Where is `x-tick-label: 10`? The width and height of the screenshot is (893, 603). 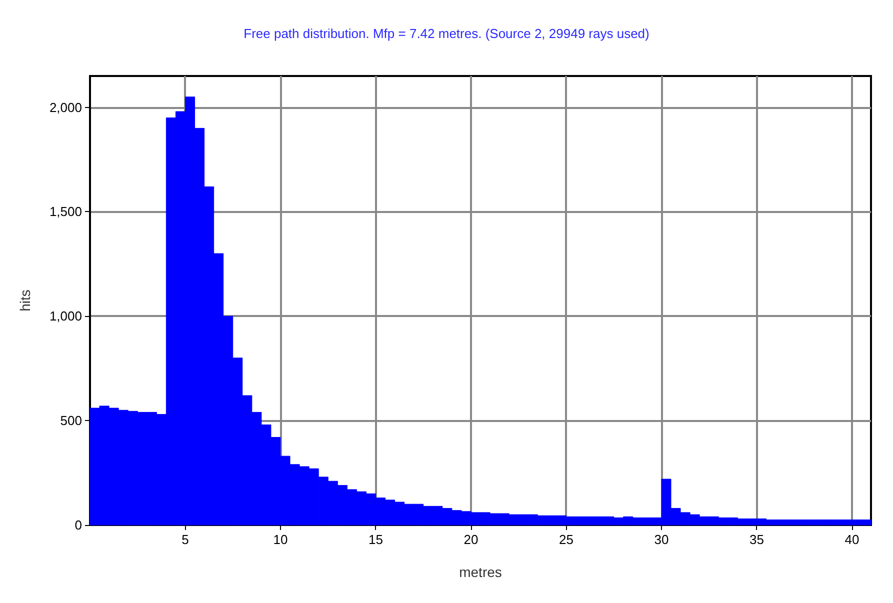 x-tick-label: 10 is located at coordinates (280, 539).